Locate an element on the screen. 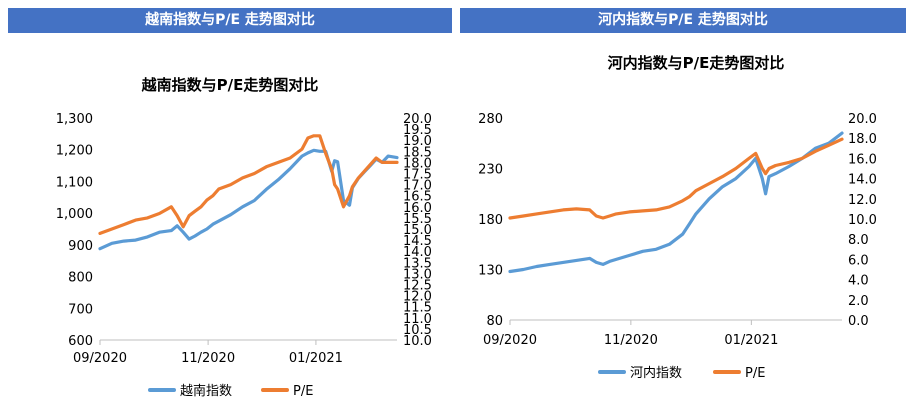 The height and width of the screenshot is (408, 911). y-right-tick-label: 11.5 is located at coordinates (417, 308).